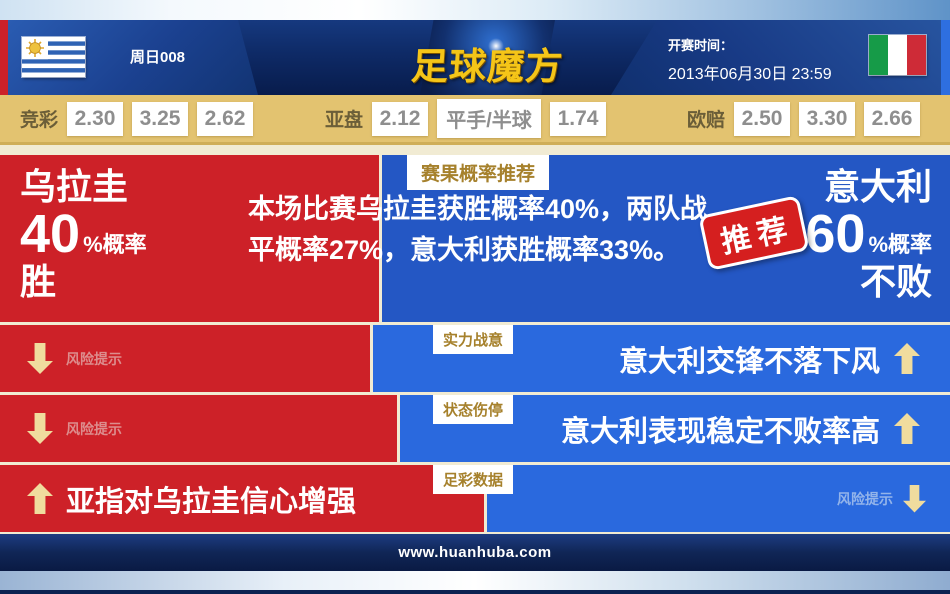 This screenshot has height=594, width=950. What do you see at coordinates (225, 118) in the screenshot?
I see `jingcai-away-odds: 2.62` at bounding box center [225, 118].